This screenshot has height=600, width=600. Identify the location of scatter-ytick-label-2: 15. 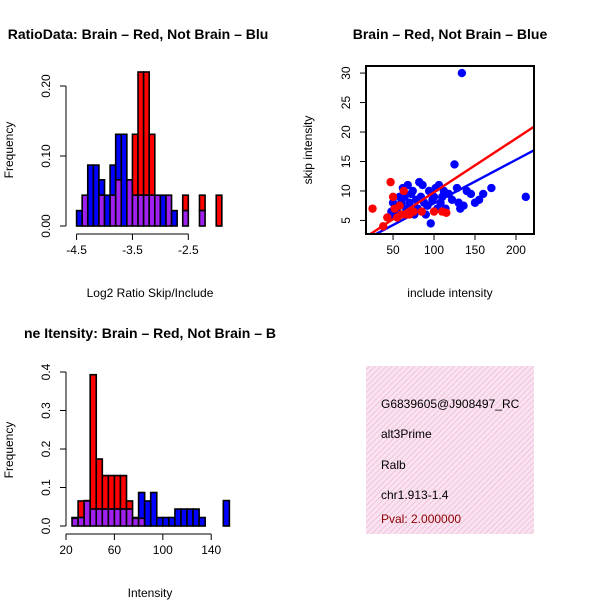
(346, 162).